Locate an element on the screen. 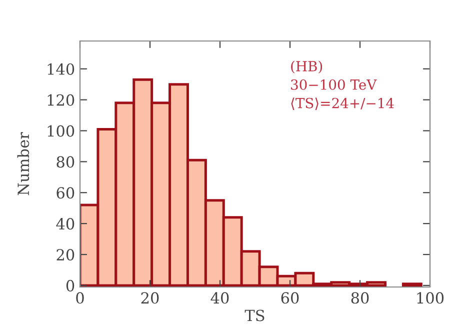 This screenshot has height=327, width=458. x-tick-label: 40 is located at coordinates (219, 298).